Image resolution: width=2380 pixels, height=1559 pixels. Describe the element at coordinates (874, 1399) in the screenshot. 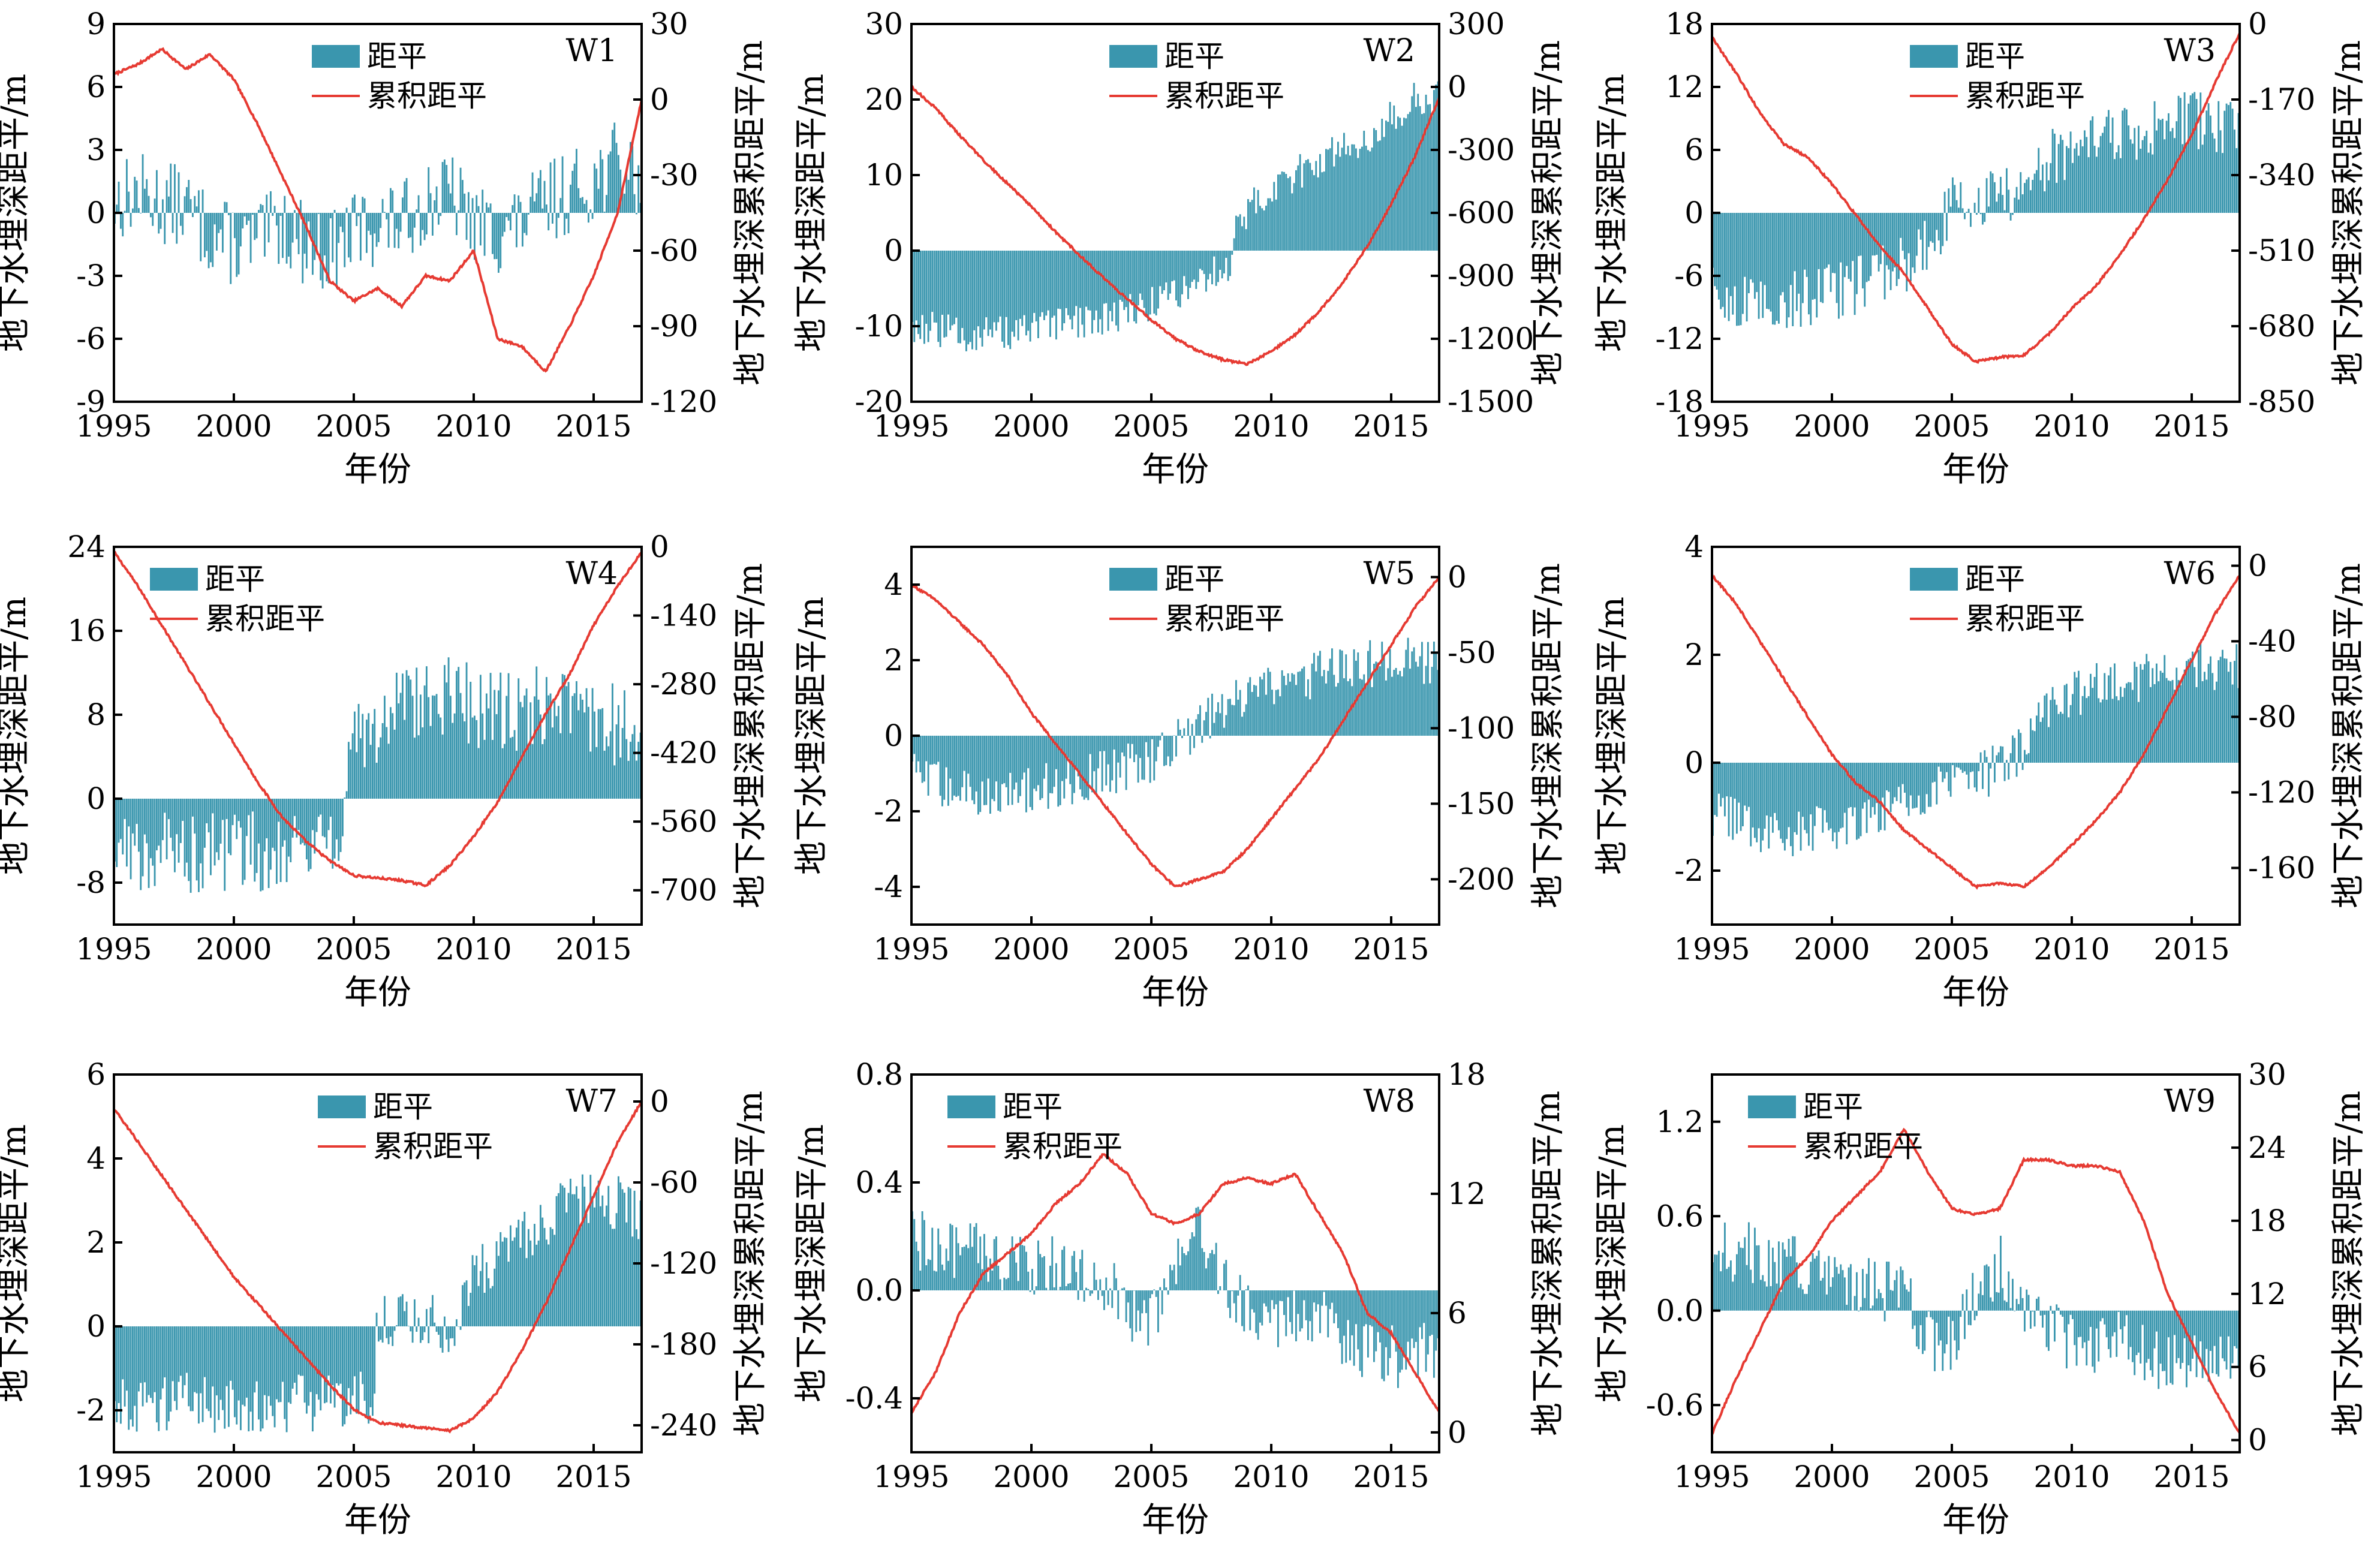

I see `y-left-tick-label: -0.4` at that location.